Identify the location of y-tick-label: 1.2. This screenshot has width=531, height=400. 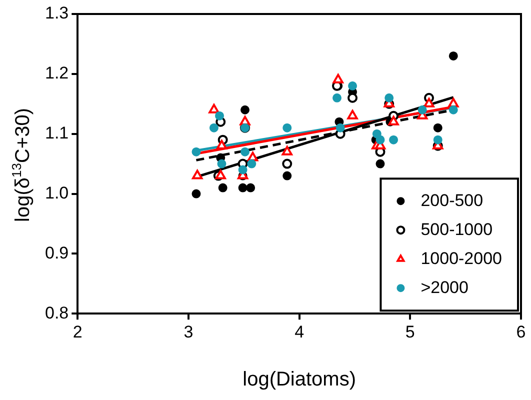
(56, 73).